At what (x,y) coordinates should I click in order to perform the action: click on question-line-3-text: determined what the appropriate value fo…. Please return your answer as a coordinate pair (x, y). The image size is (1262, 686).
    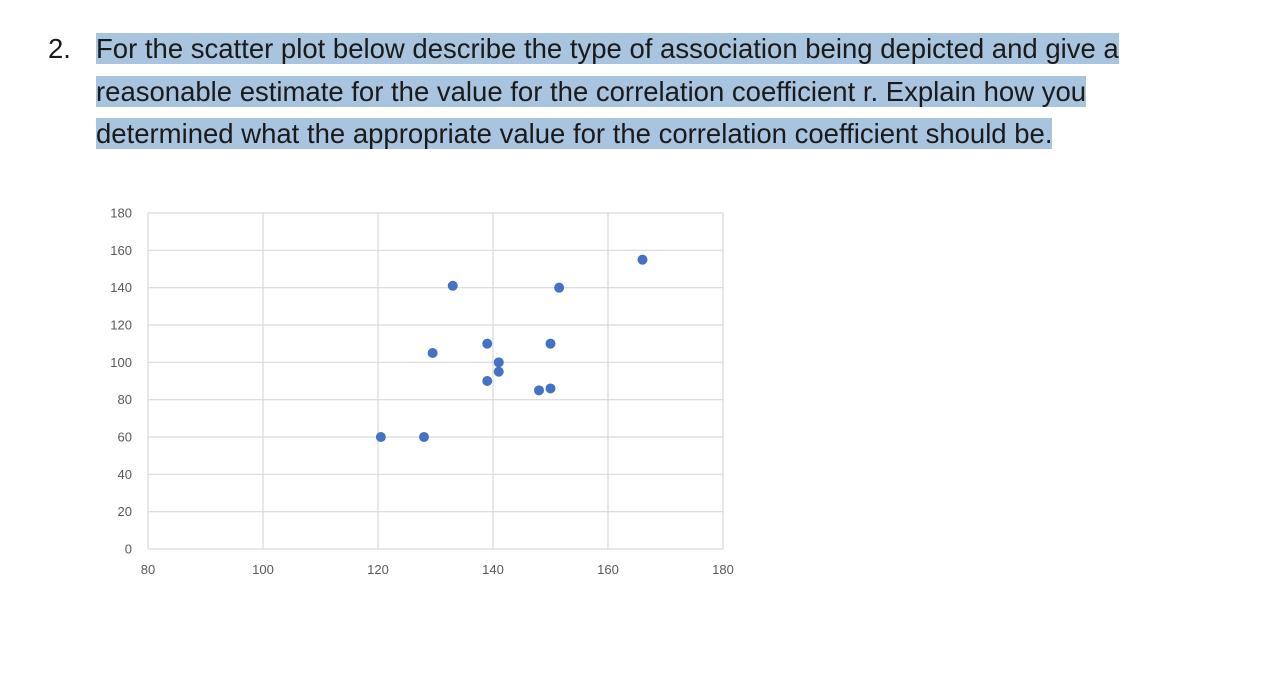
    Looking at the image, I should click on (574, 133).